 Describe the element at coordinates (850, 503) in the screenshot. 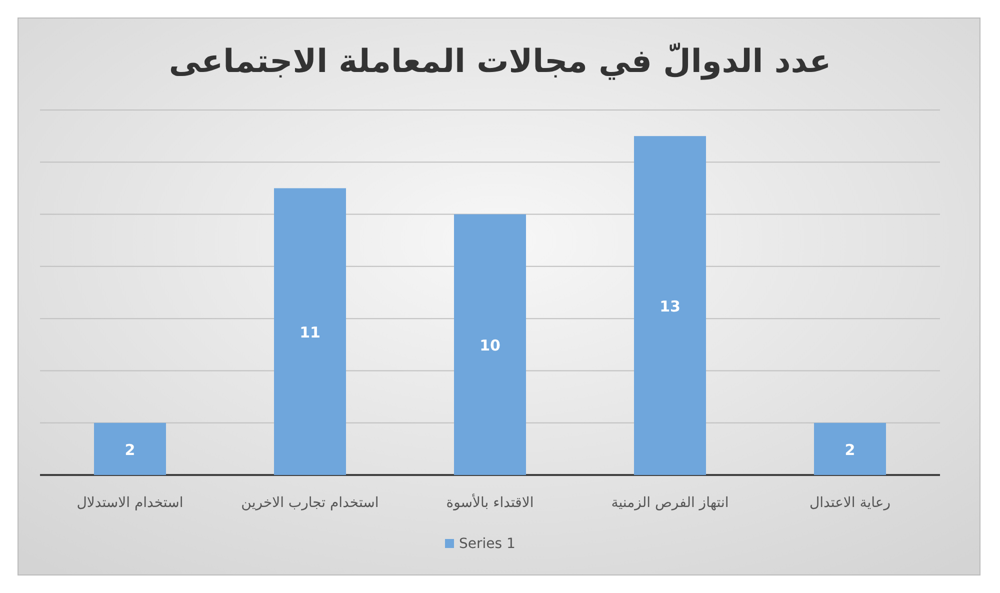

I see `x-tick-label: رعاية الاعتدال` at that location.